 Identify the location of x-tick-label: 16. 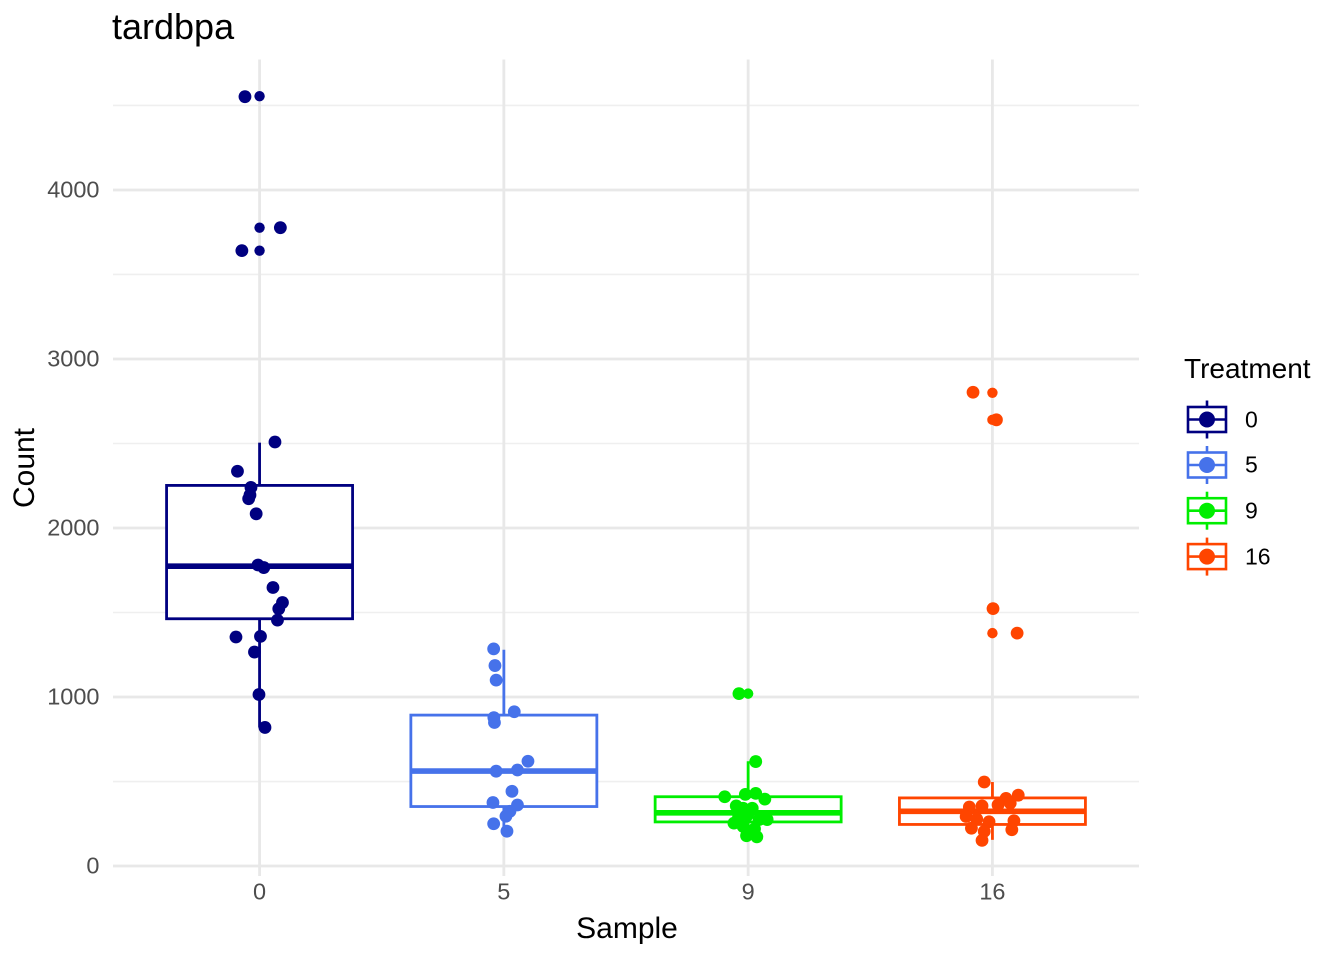
(992, 891).